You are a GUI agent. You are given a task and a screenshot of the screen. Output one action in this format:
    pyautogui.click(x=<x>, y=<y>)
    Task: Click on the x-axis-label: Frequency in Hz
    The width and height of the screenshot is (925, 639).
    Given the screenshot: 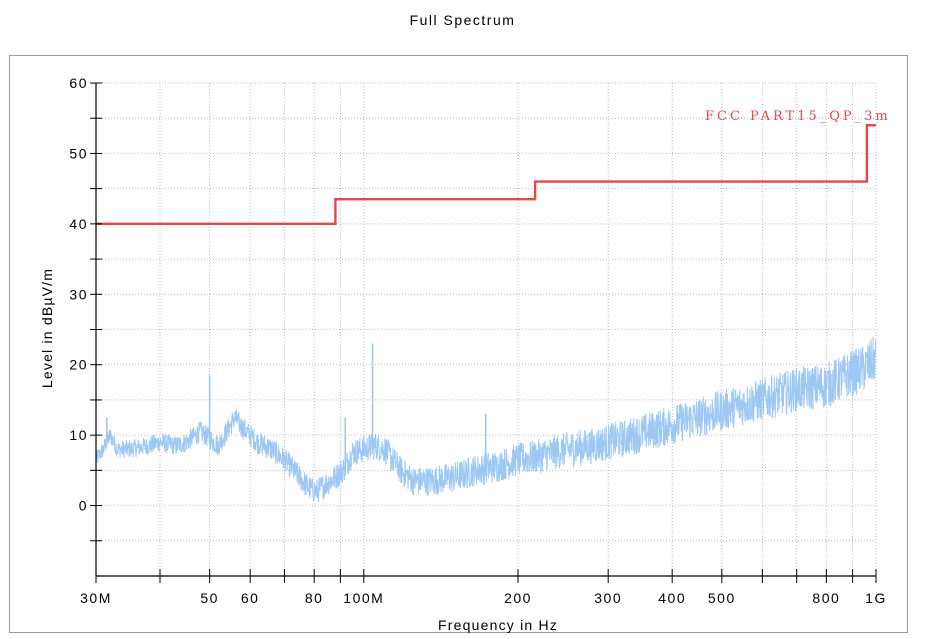 What is the action you would take?
    pyautogui.click(x=498, y=625)
    